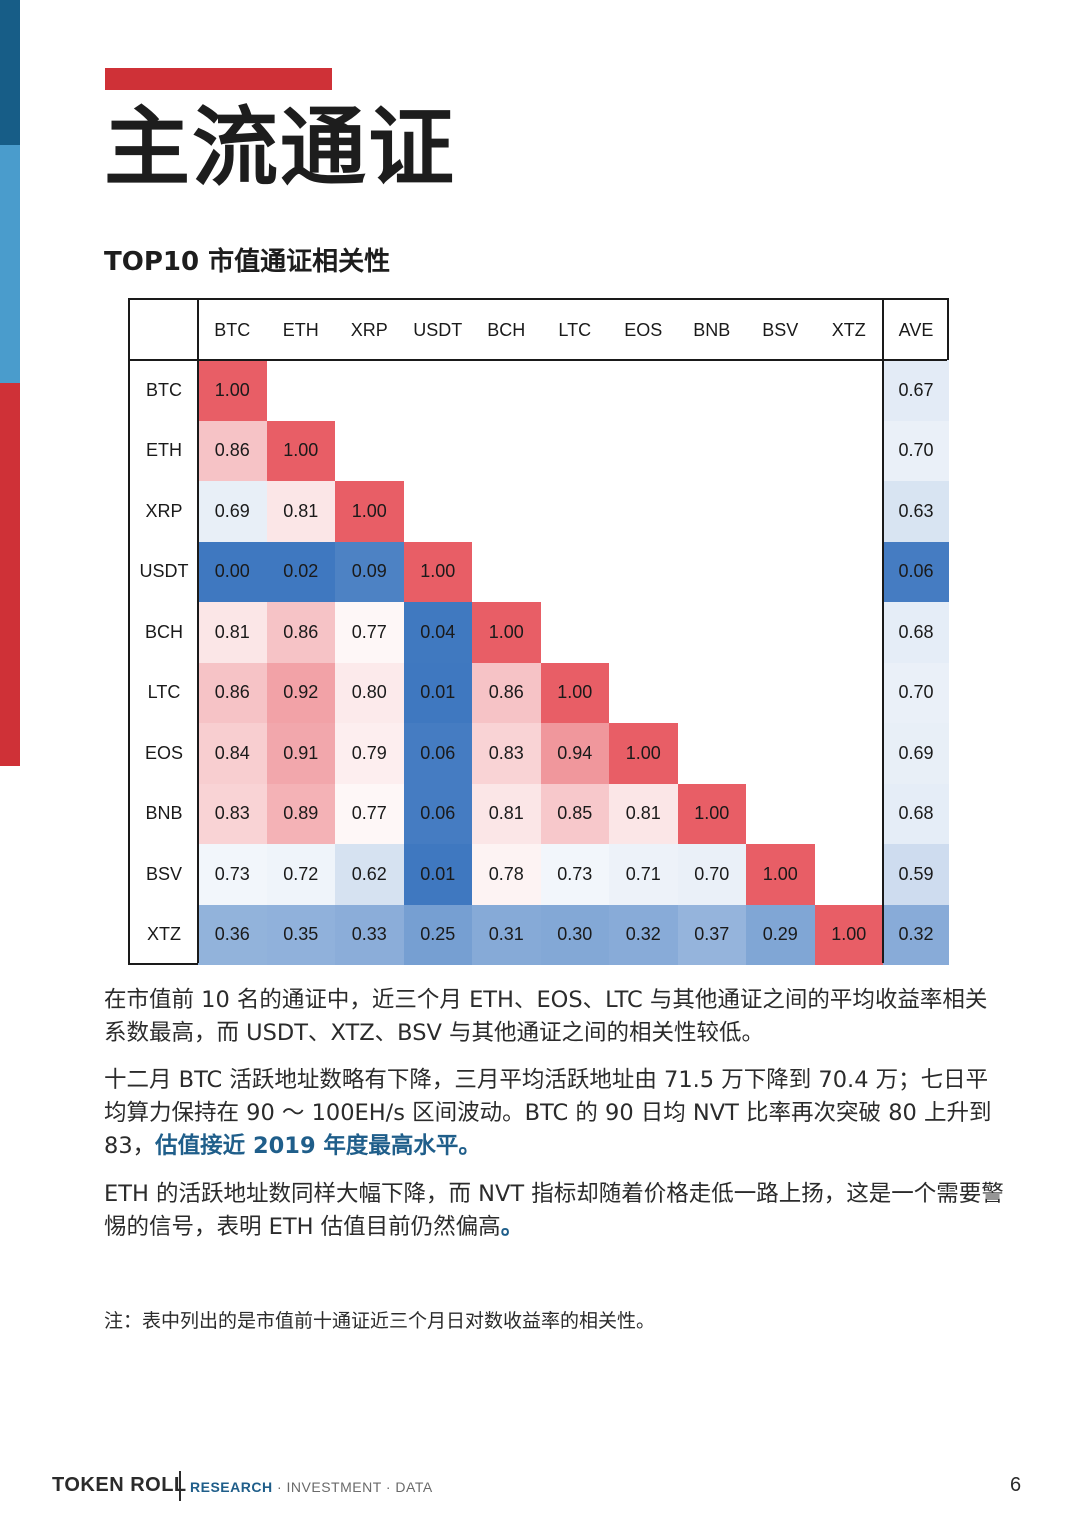  I want to click on row-label-divider, so click(198, 631).